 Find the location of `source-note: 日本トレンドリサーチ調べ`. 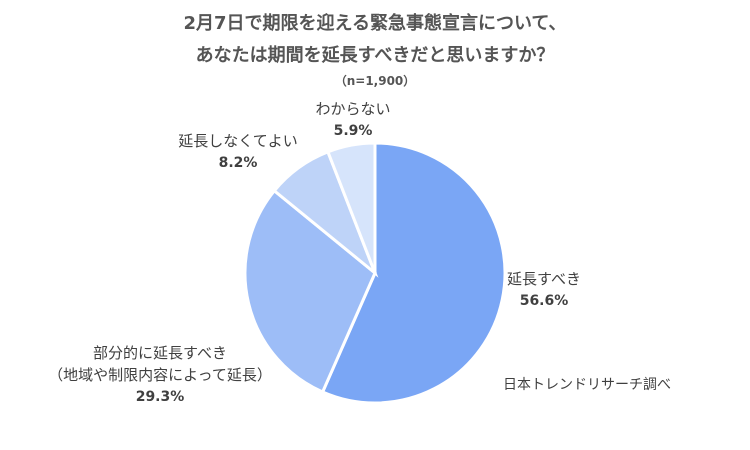

source-note: 日本トレンドリサーチ調べ is located at coordinates (587, 385).